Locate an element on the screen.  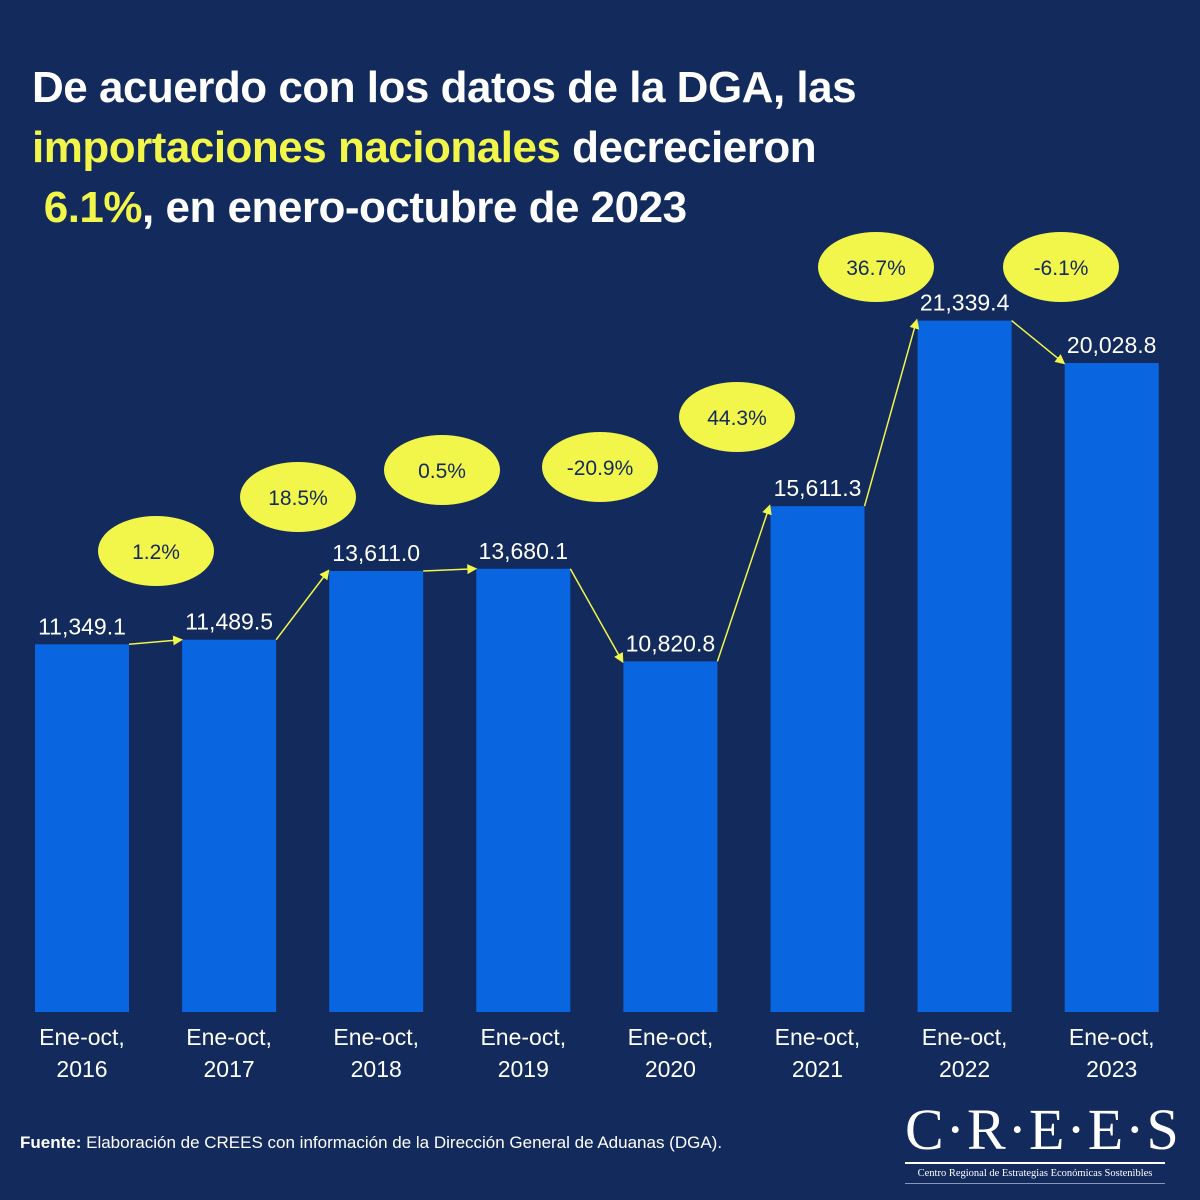
value-label: 13,680.1 is located at coordinates (524, 551).